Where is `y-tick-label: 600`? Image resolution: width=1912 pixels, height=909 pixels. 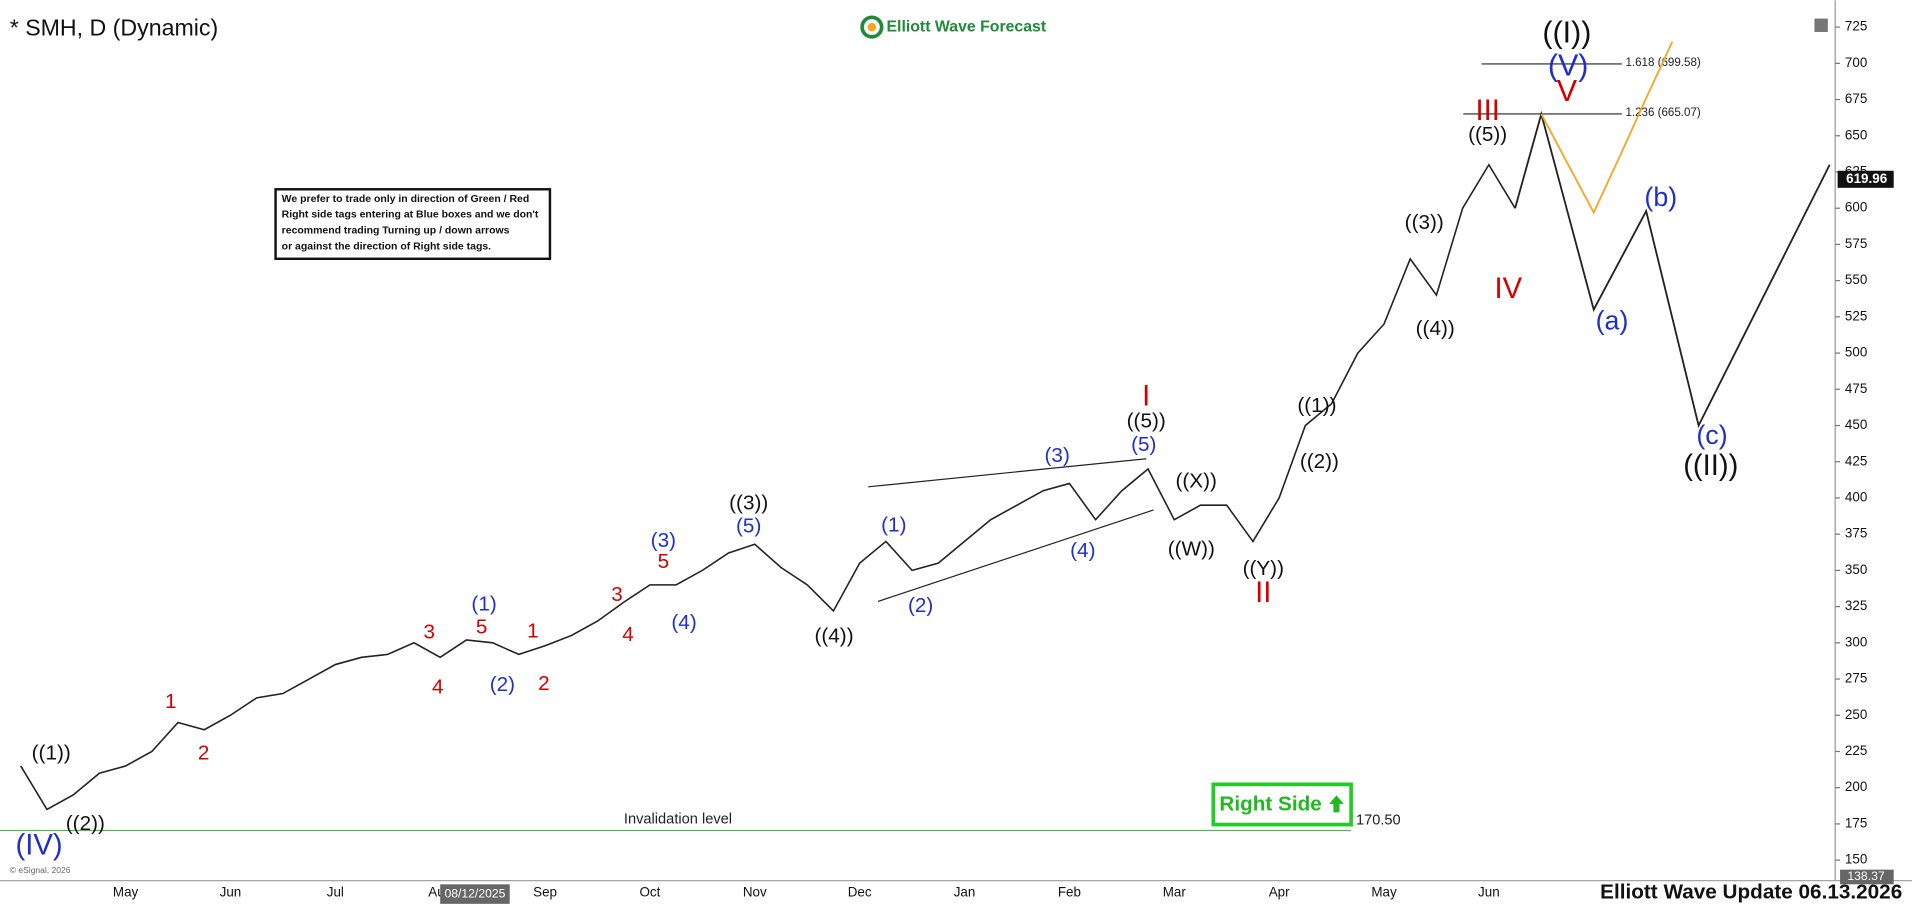
y-tick-label: 600 is located at coordinates (1856, 207).